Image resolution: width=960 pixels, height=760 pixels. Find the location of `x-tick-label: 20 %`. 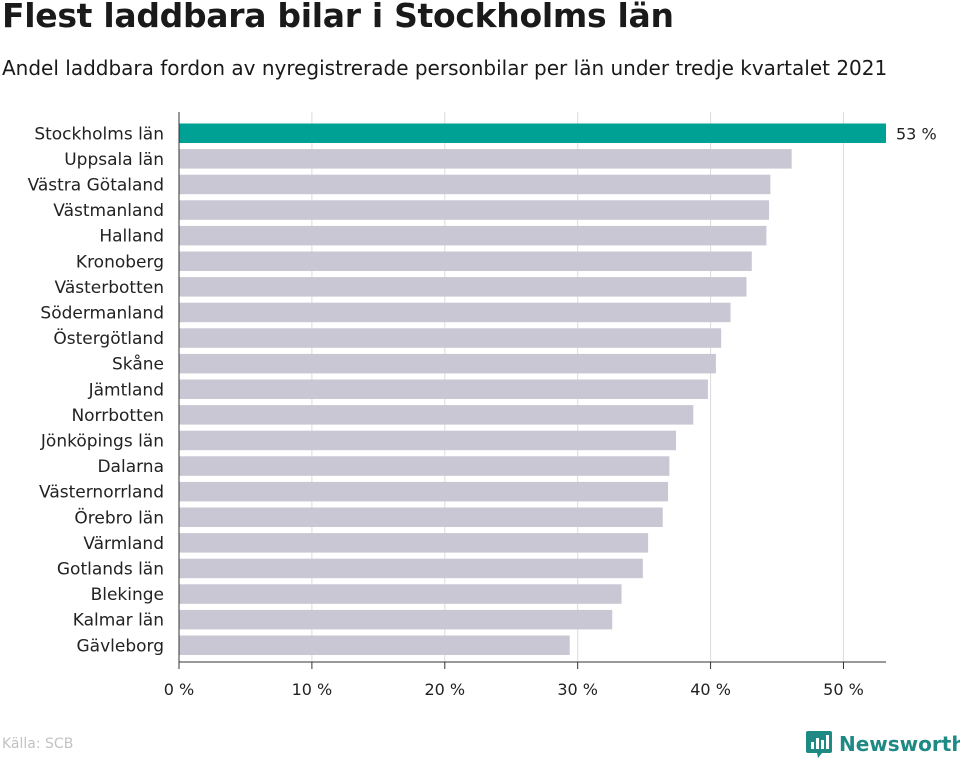

x-tick-label: 20 % is located at coordinates (444, 689).